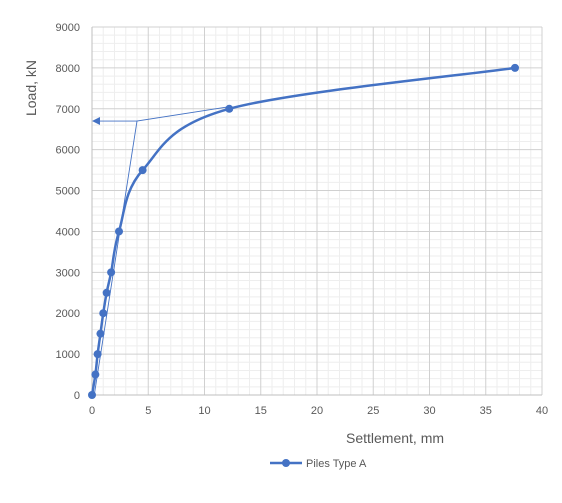 The image size is (562, 503). What do you see at coordinates (68, 28) in the screenshot?
I see `y-tick-label: 9000` at bounding box center [68, 28].